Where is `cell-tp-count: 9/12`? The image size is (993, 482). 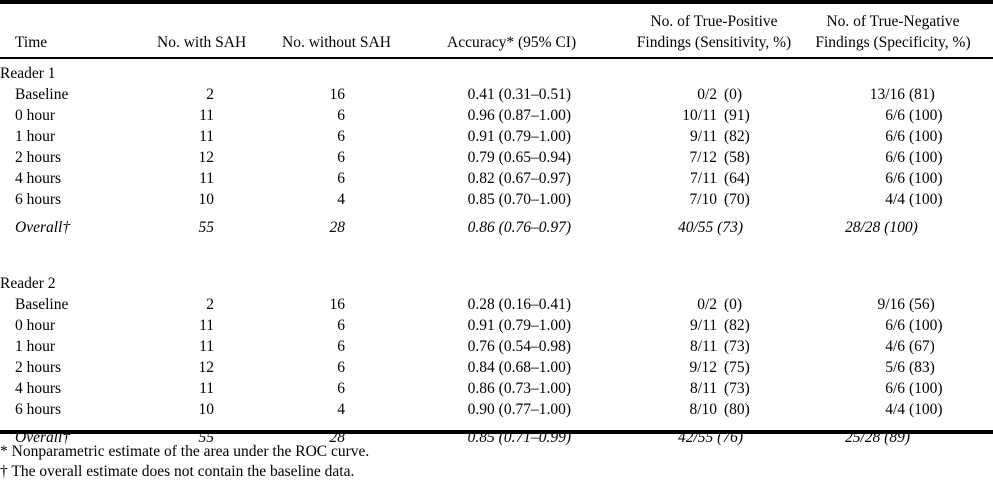
cell-tp-count: 9/12 is located at coordinates (703, 367).